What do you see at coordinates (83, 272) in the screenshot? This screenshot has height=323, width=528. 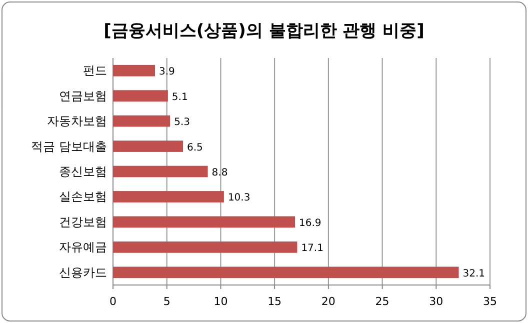 I see `y-tick-label: 신용카드` at bounding box center [83, 272].